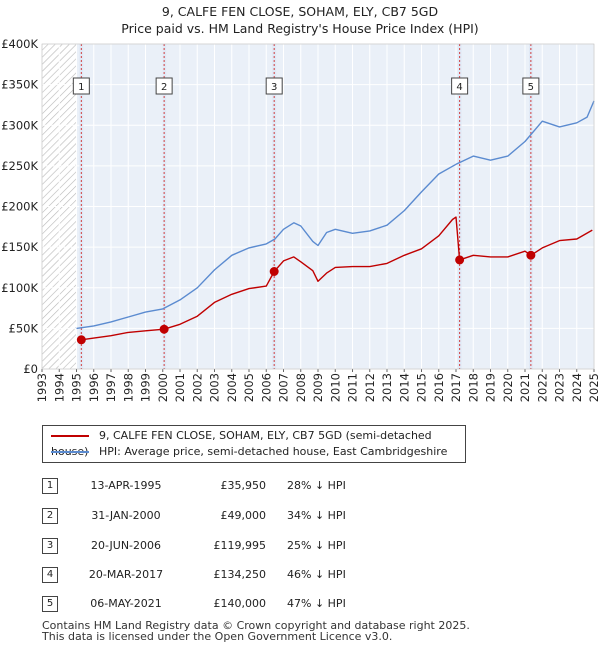 The width and height of the screenshot is (600, 650). I want to click on x-tick-label: 1999, so click(146, 387).